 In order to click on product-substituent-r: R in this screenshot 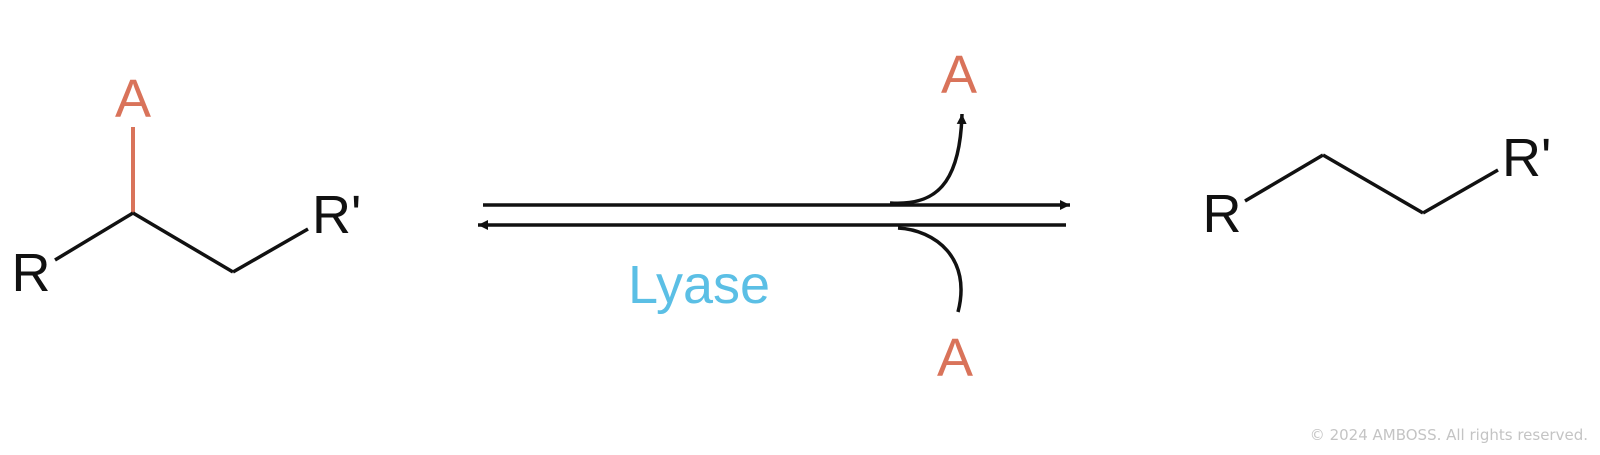, I will do `click(1222, 214)`.